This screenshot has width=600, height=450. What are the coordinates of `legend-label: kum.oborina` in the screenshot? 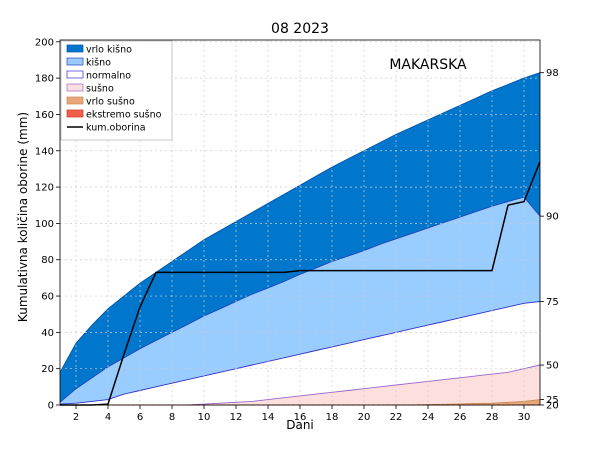 It's located at (116, 128).